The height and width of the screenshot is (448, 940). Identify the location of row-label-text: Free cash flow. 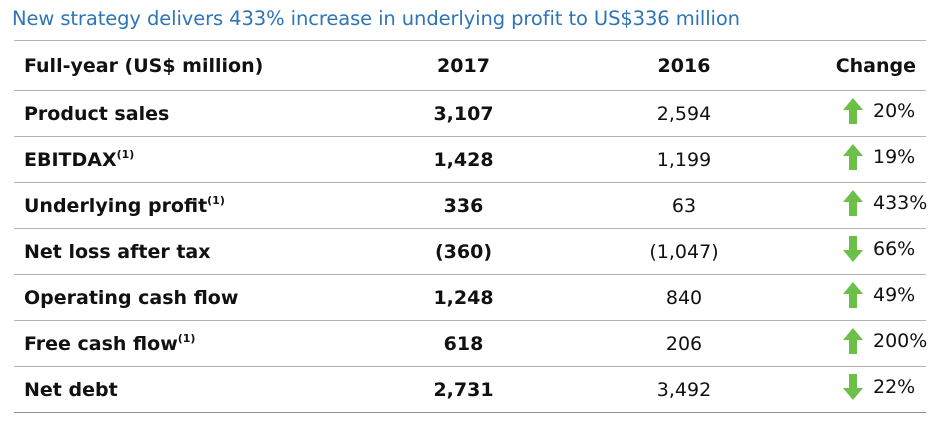
(101, 343).